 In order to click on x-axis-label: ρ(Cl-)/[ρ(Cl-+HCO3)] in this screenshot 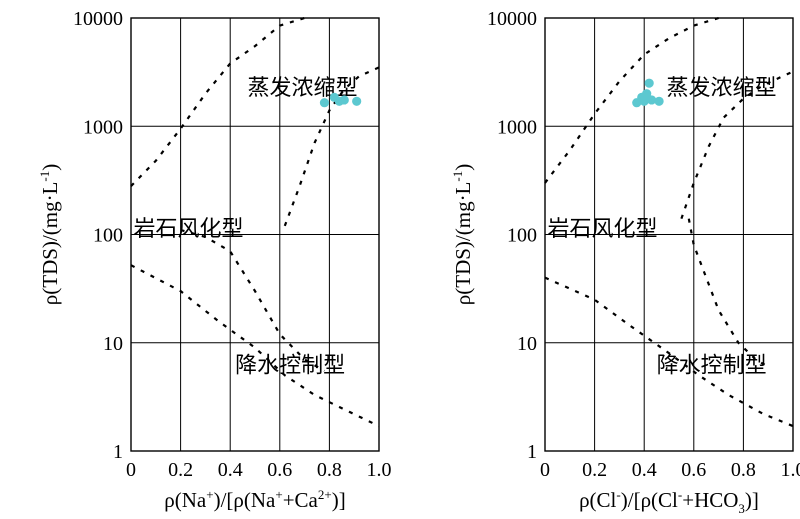, I will do `click(669, 501)`.